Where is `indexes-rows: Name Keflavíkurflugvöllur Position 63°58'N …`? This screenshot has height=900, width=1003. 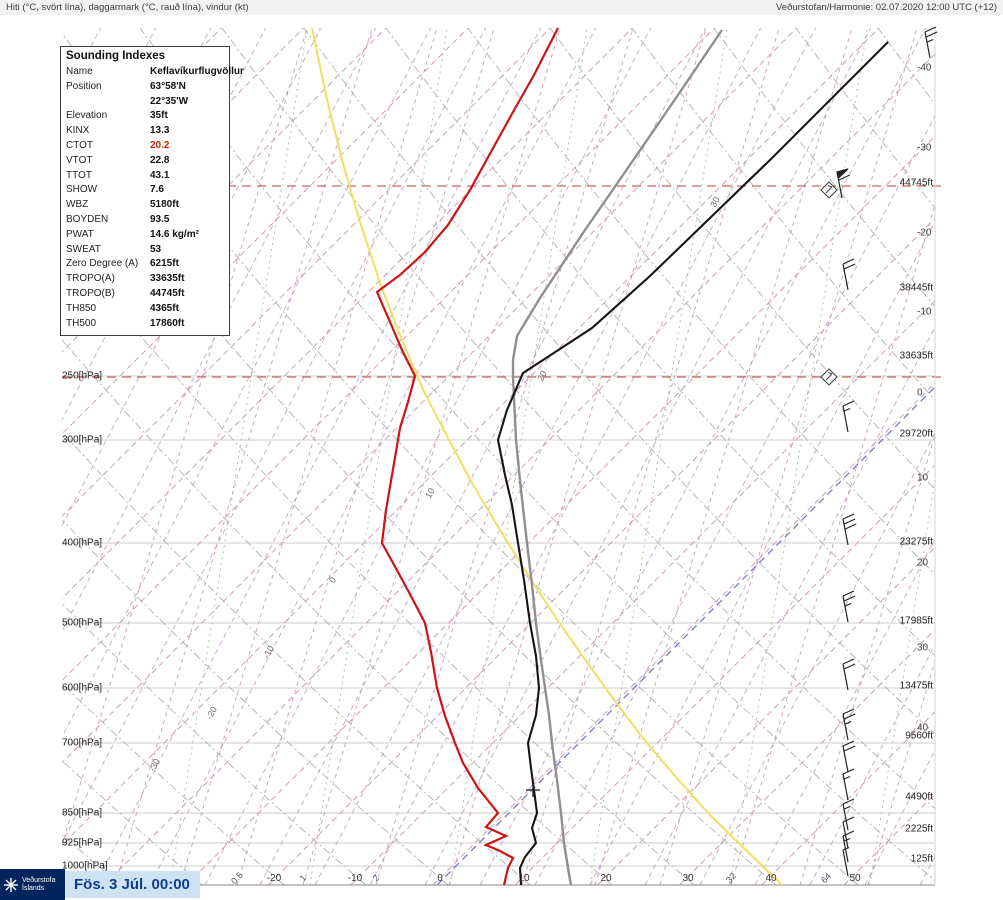 indexes-rows: Name Keflavíkurflugvöllur Position 63°58'N … is located at coordinates (155, 198).